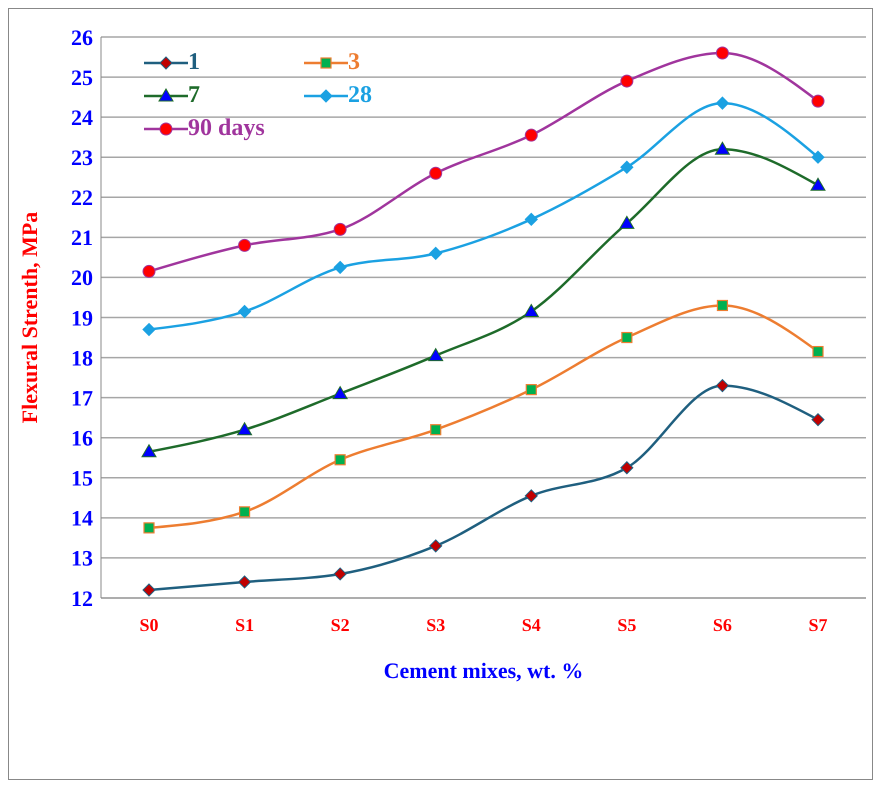 The width and height of the screenshot is (881, 787). What do you see at coordinates (82, 598) in the screenshot?
I see `y-tick-label: 12` at bounding box center [82, 598].